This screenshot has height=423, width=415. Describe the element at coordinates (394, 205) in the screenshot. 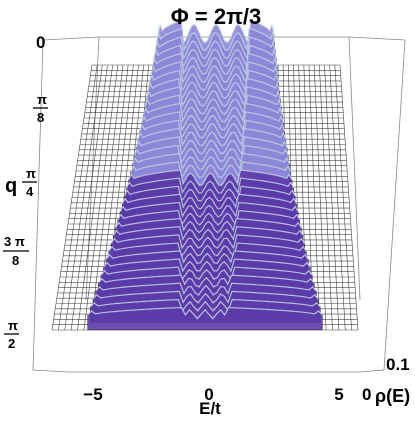

I see `box-right-vertical` at that location.